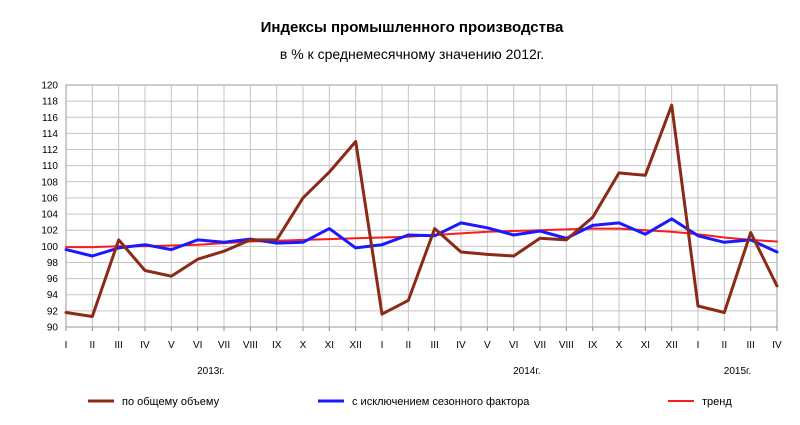 This screenshot has height=425, width=800. I want to click on y-tick-label: 92, so click(53, 311).